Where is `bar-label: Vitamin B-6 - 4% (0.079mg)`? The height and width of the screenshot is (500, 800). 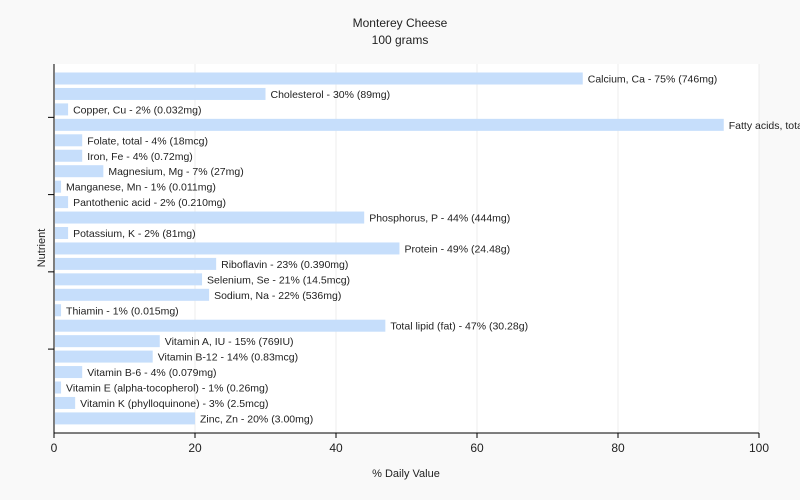 bar-label: Vitamin B-6 - 4% (0.079mg) is located at coordinates (151, 373).